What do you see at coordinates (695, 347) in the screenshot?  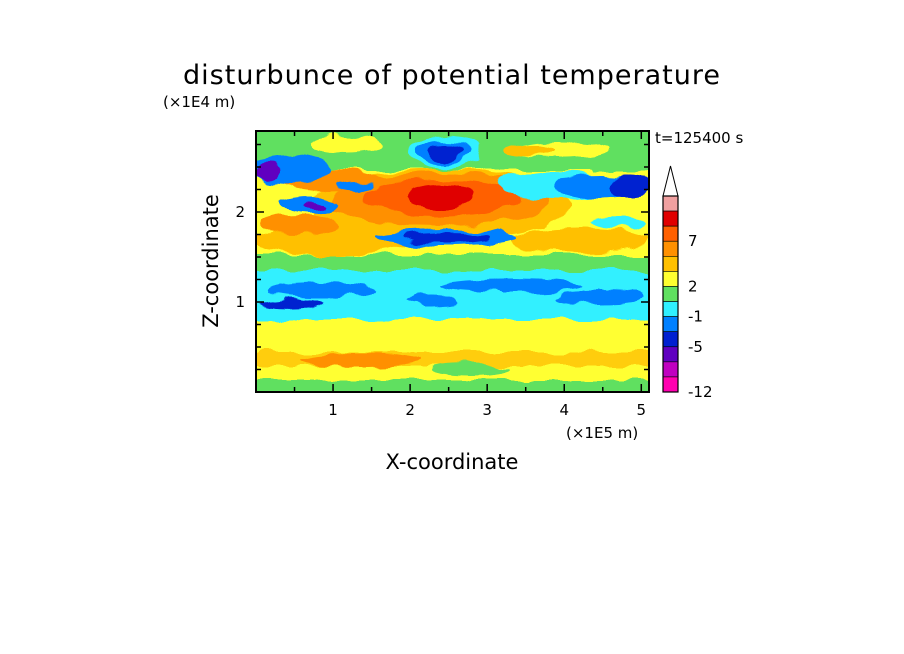 I see `colorbar-tick-label: -5` at bounding box center [695, 347].